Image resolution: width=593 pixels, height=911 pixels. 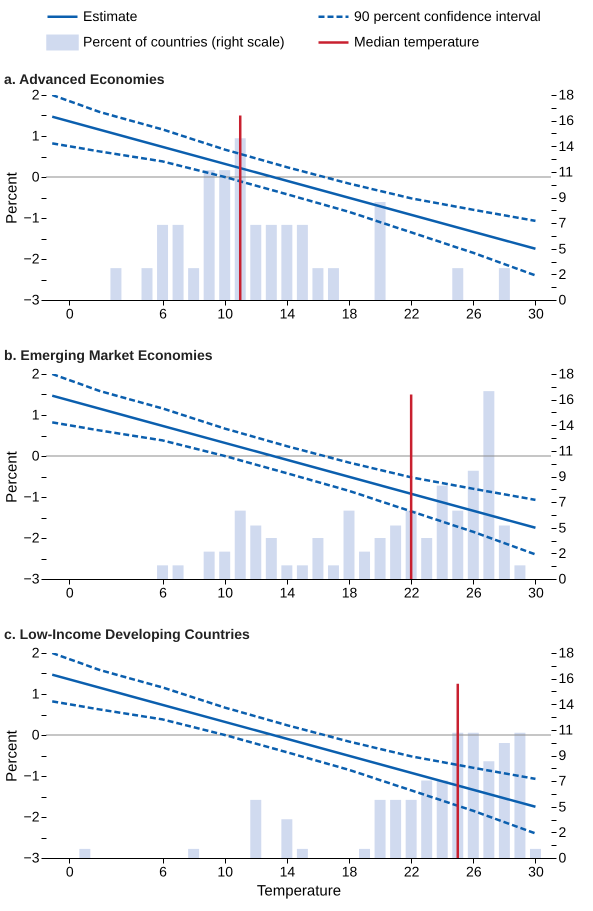 What do you see at coordinates (288, 314) in the screenshot?
I see `x-tick-label: 14` at bounding box center [288, 314].